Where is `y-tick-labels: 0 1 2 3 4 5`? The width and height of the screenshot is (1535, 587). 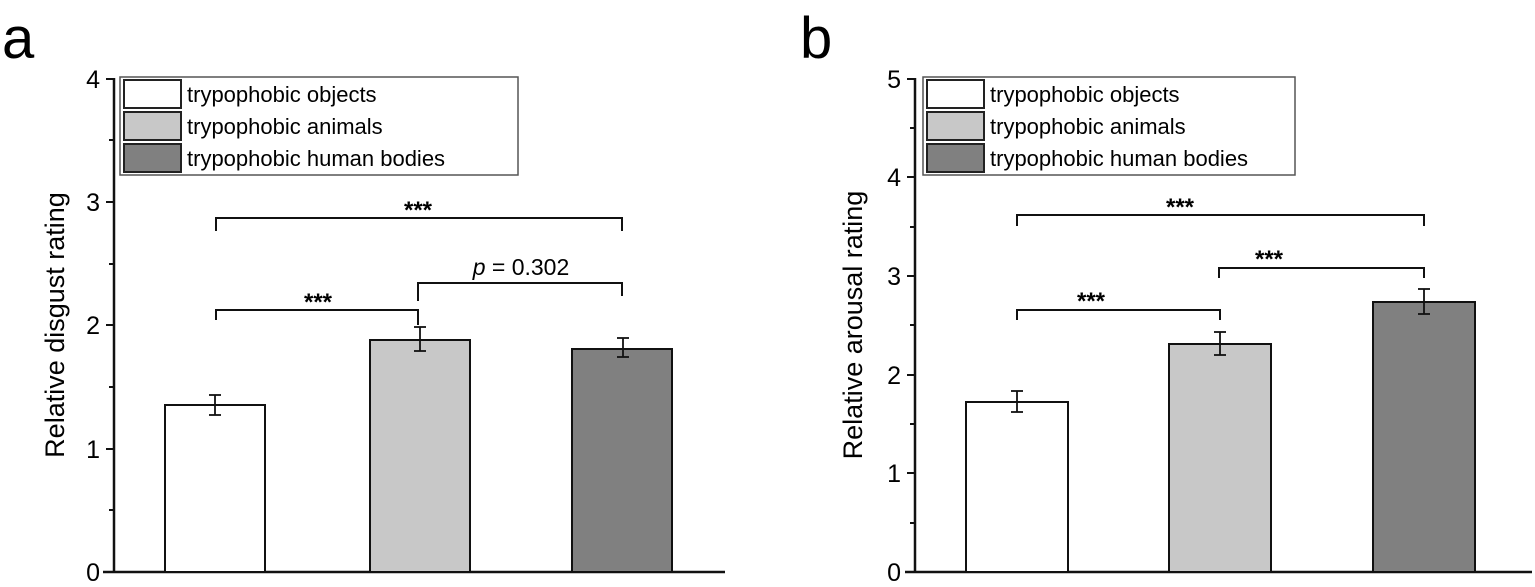
y-tick-labels: 0 1 2 3 4 5 is located at coordinates (894, 326).